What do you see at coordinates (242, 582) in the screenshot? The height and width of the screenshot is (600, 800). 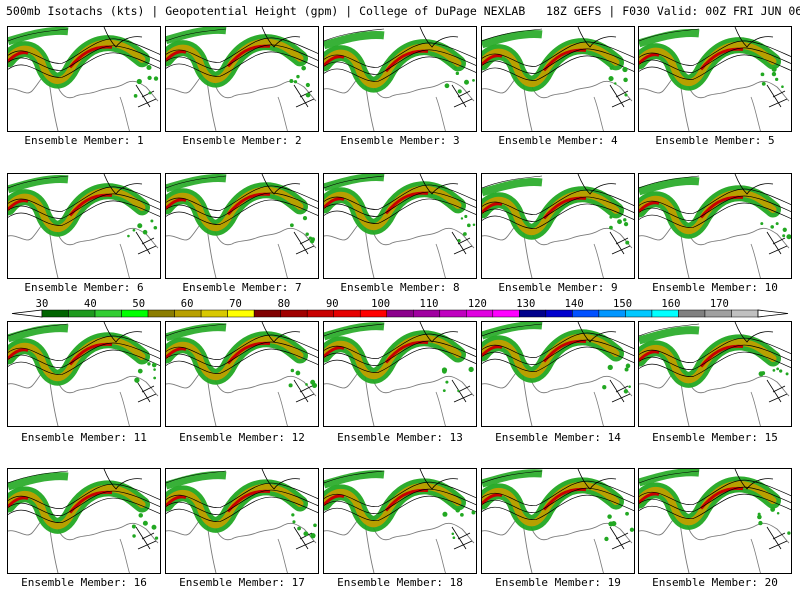 I see `ensemble-member-label: Ensemble Member: 17` at bounding box center [242, 582].